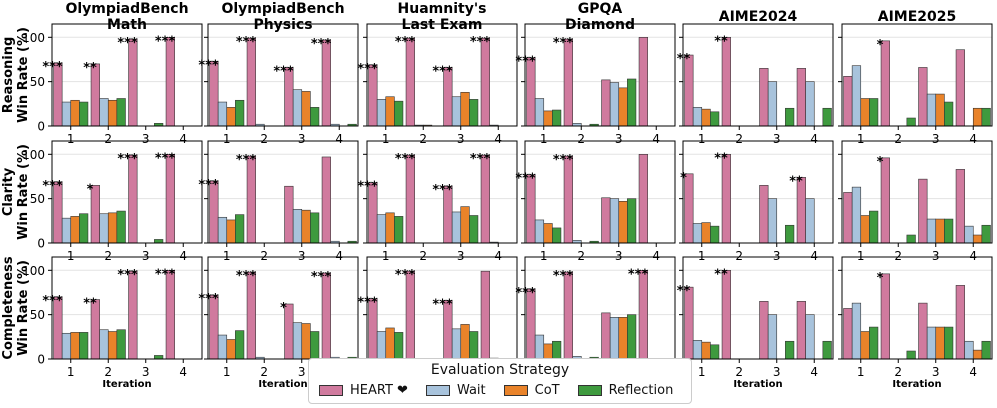 Image resolution: width=997 pixels, height=408 pixels. Describe the element at coordinates (471, 390) in the screenshot. I see `legend-label-wait: Wait` at that location.